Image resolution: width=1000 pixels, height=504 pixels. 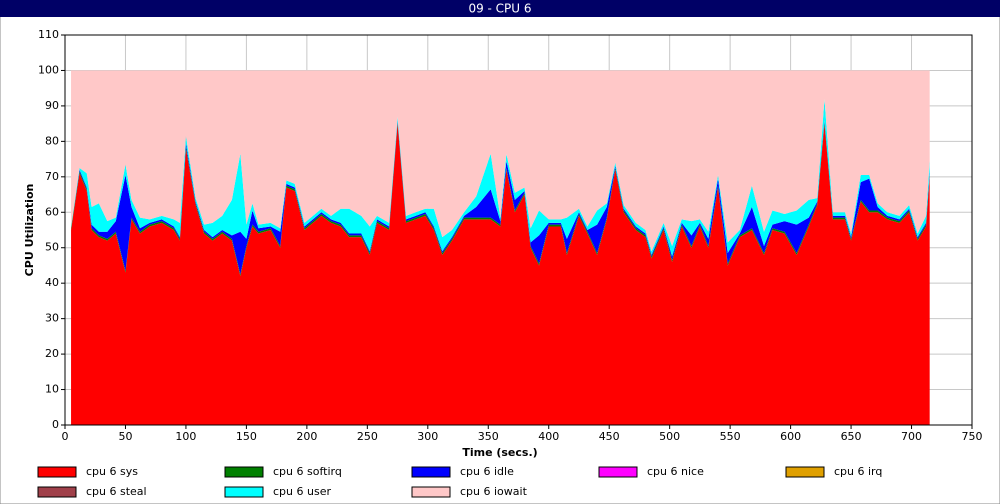 What do you see at coordinates (52, 211) in the screenshot?
I see `y-tick-label: 60` at bounding box center [52, 211].